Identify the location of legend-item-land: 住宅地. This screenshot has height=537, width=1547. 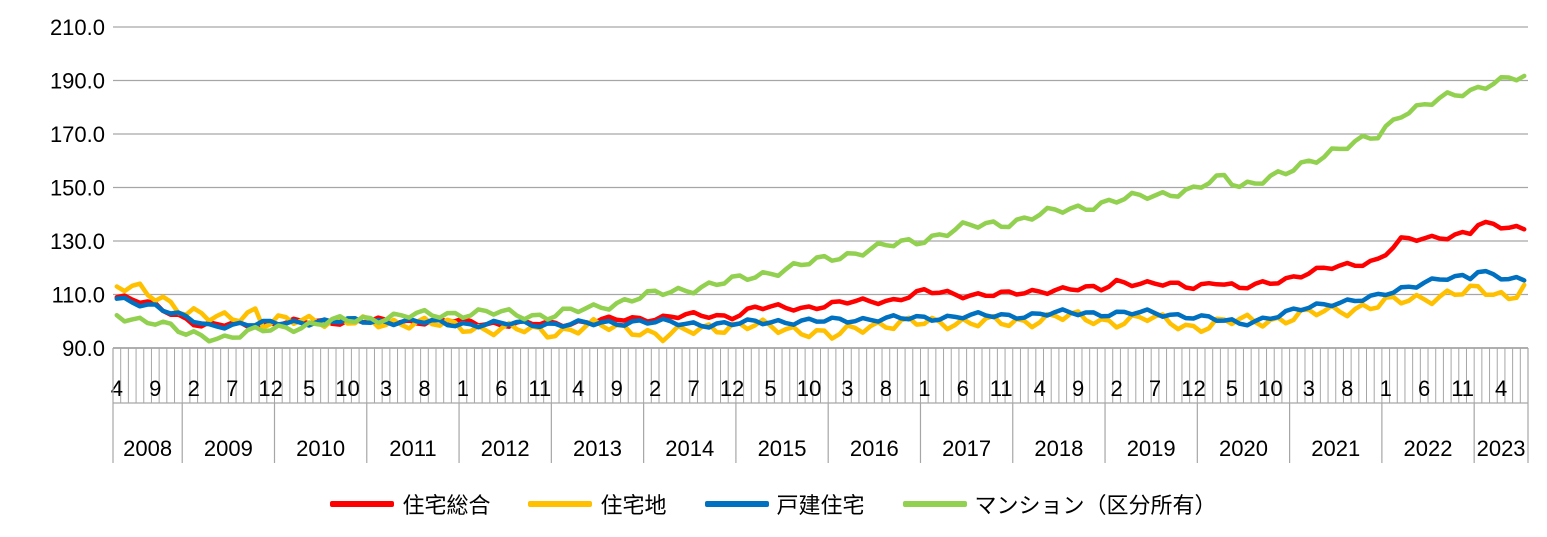
(597, 504).